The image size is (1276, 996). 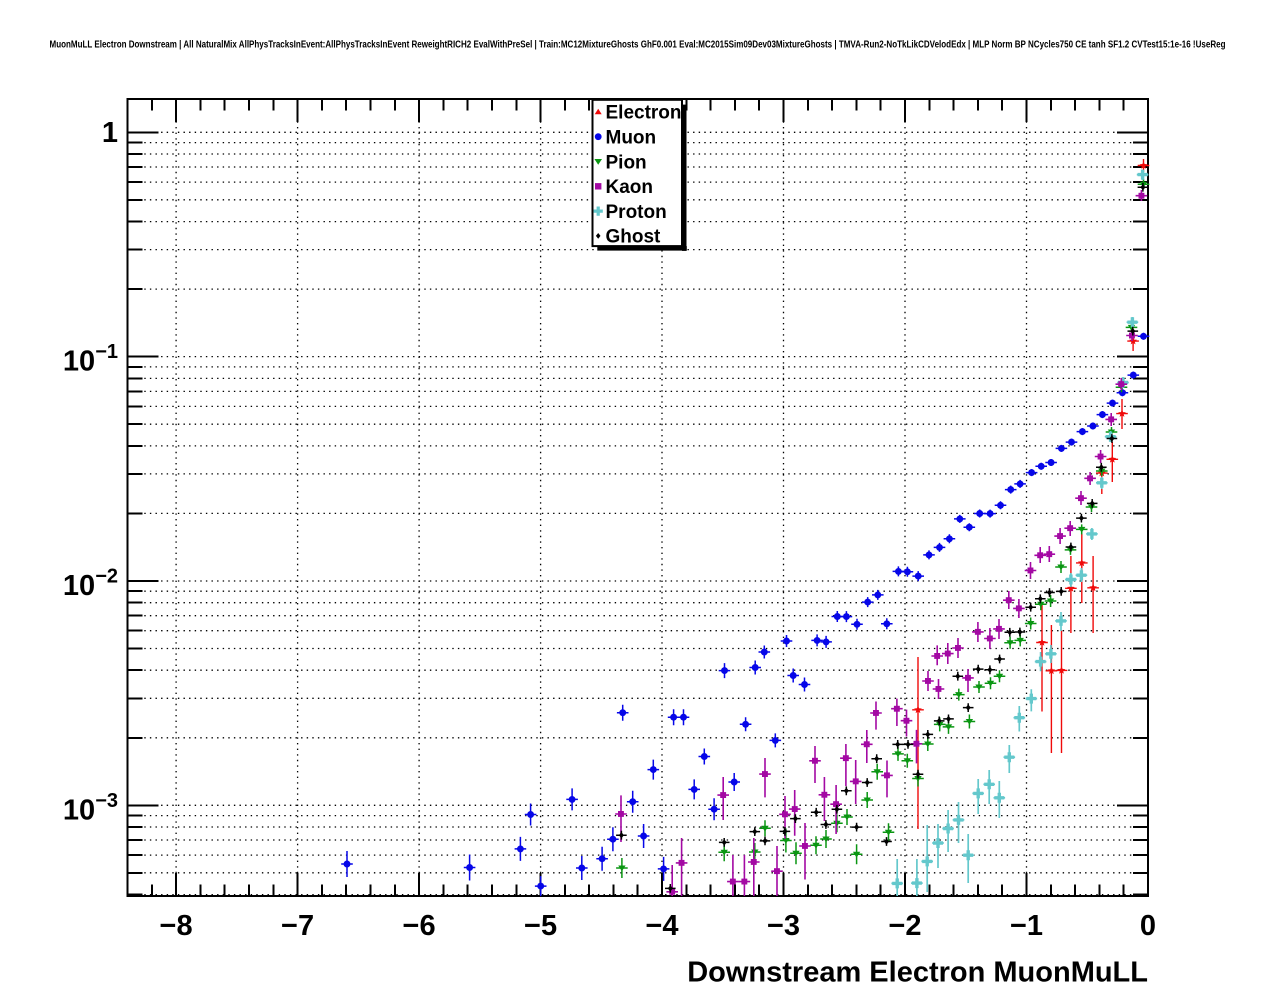 What do you see at coordinates (297, 926) in the screenshot?
I see `svg-text: −7` at bounding box center [297, 926].